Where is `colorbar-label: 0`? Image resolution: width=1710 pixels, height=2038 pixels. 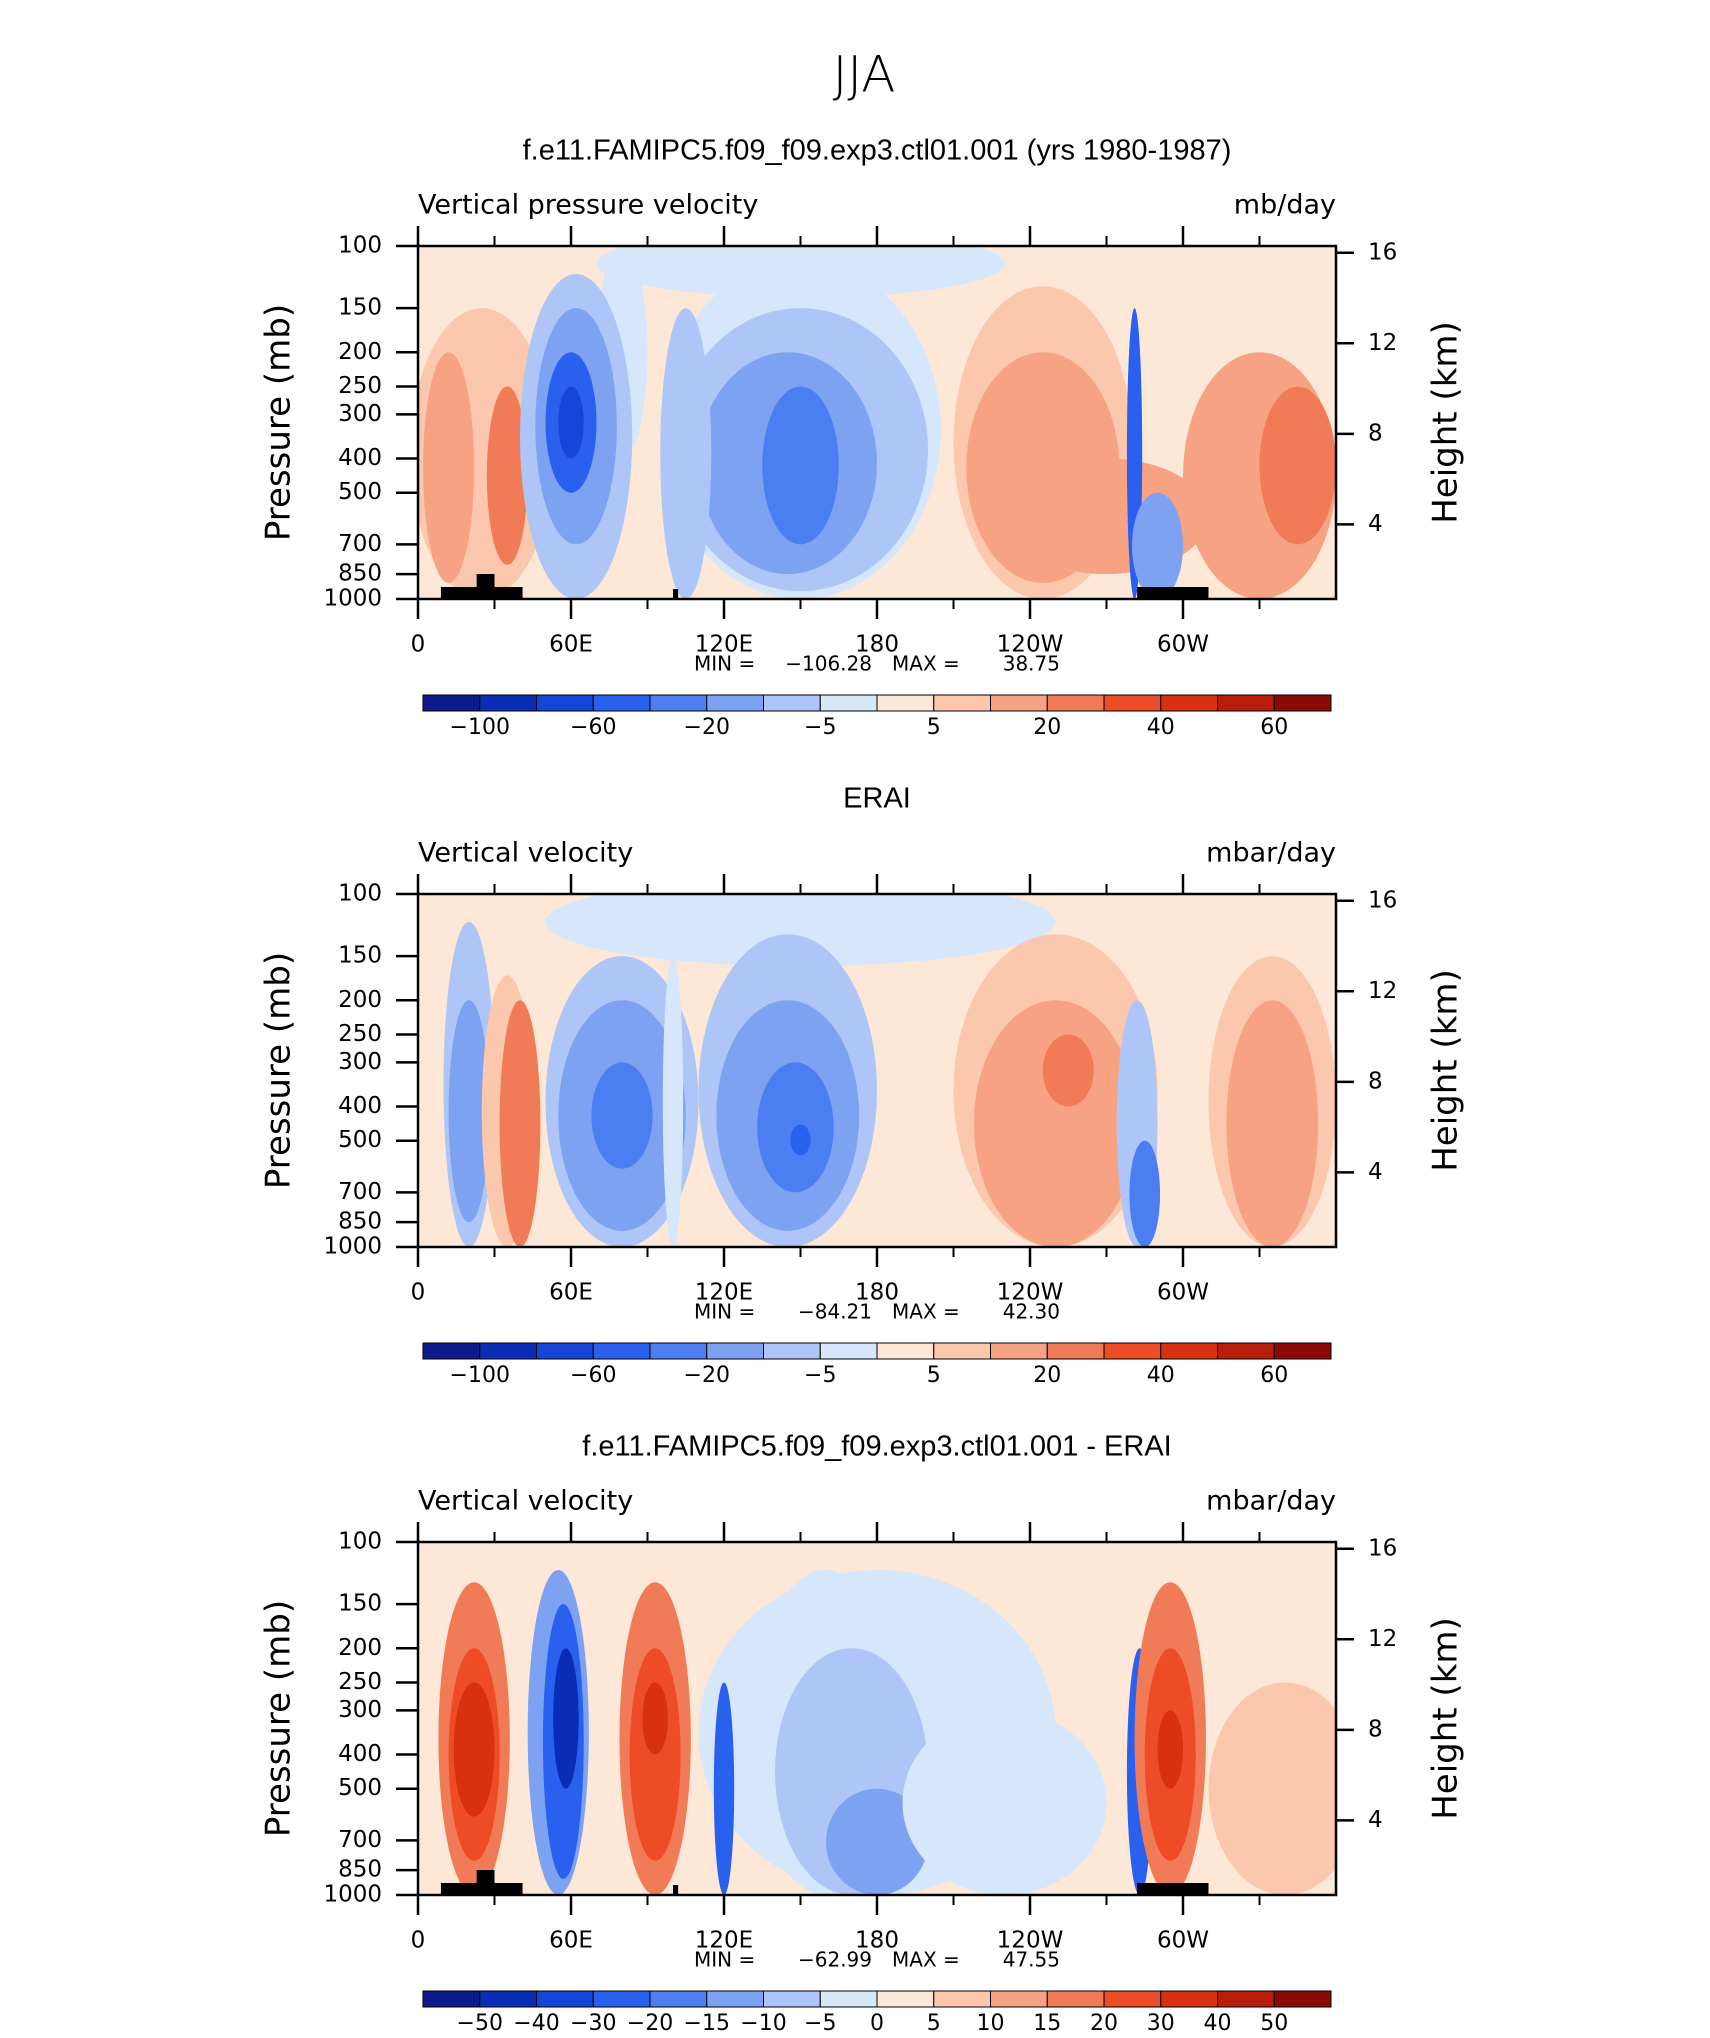
colorbar-label: 0 is located at coordinates (877, 2023).